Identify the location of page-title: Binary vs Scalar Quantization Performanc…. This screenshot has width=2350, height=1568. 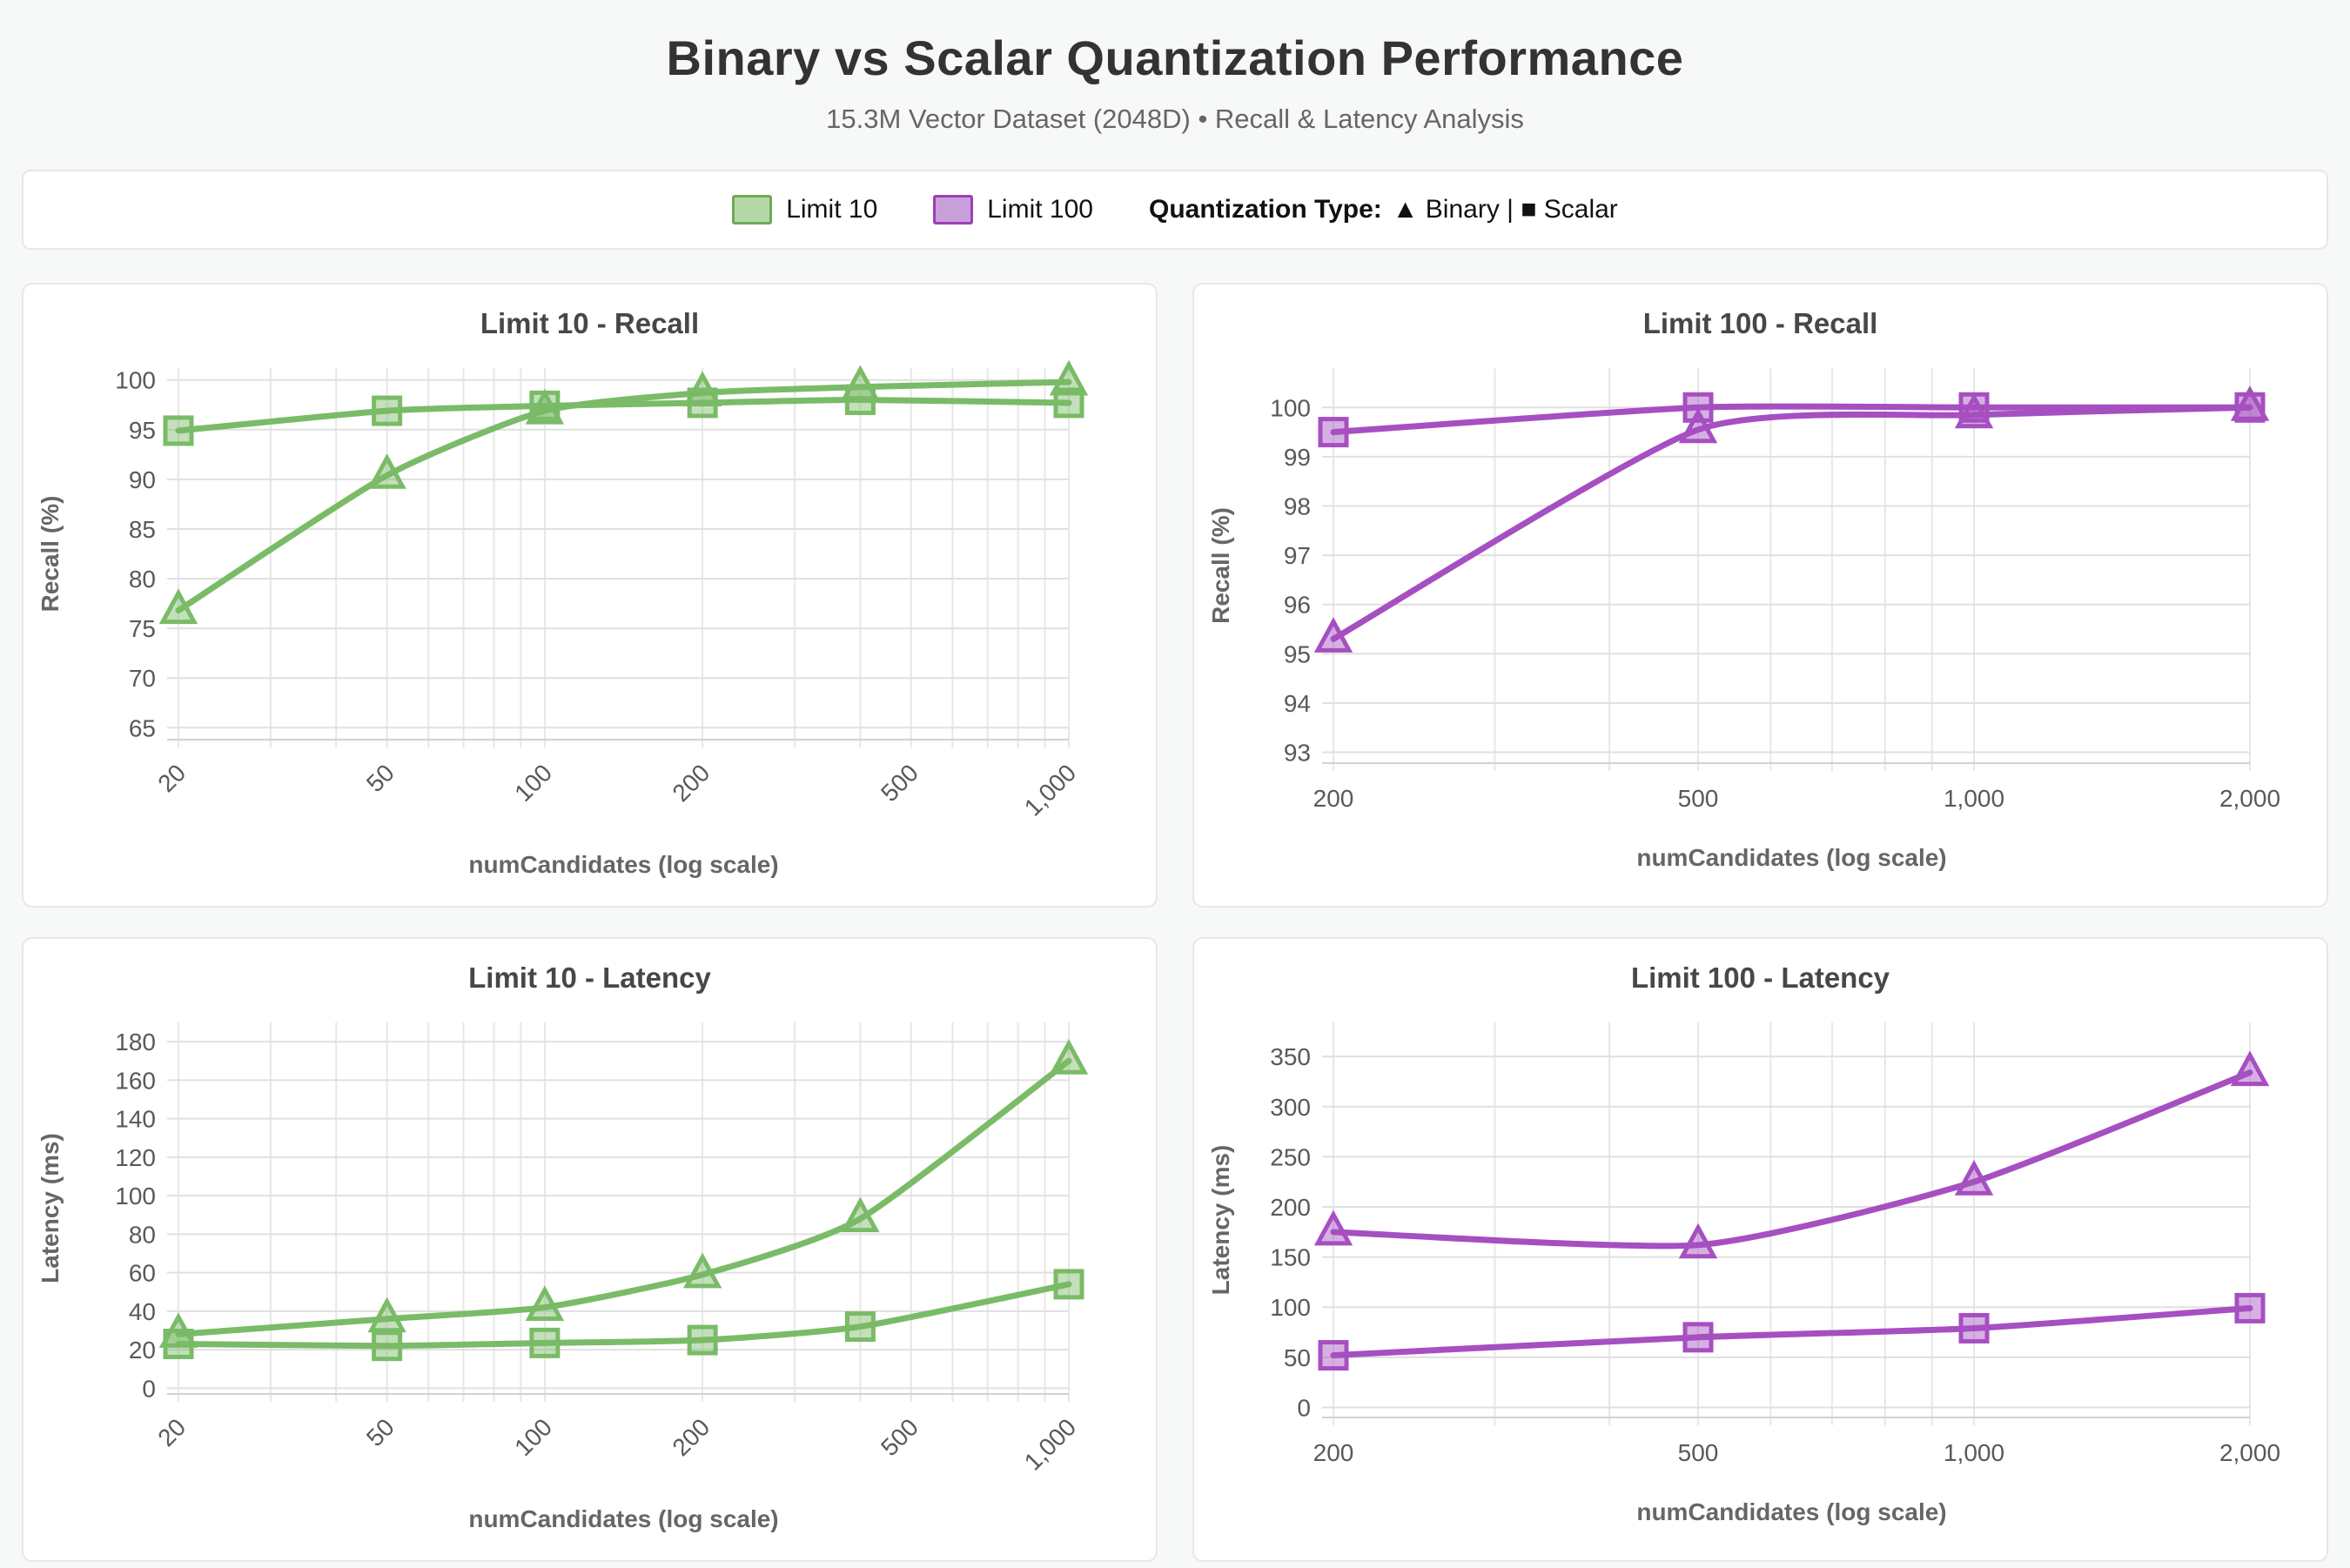
(1175, 58).